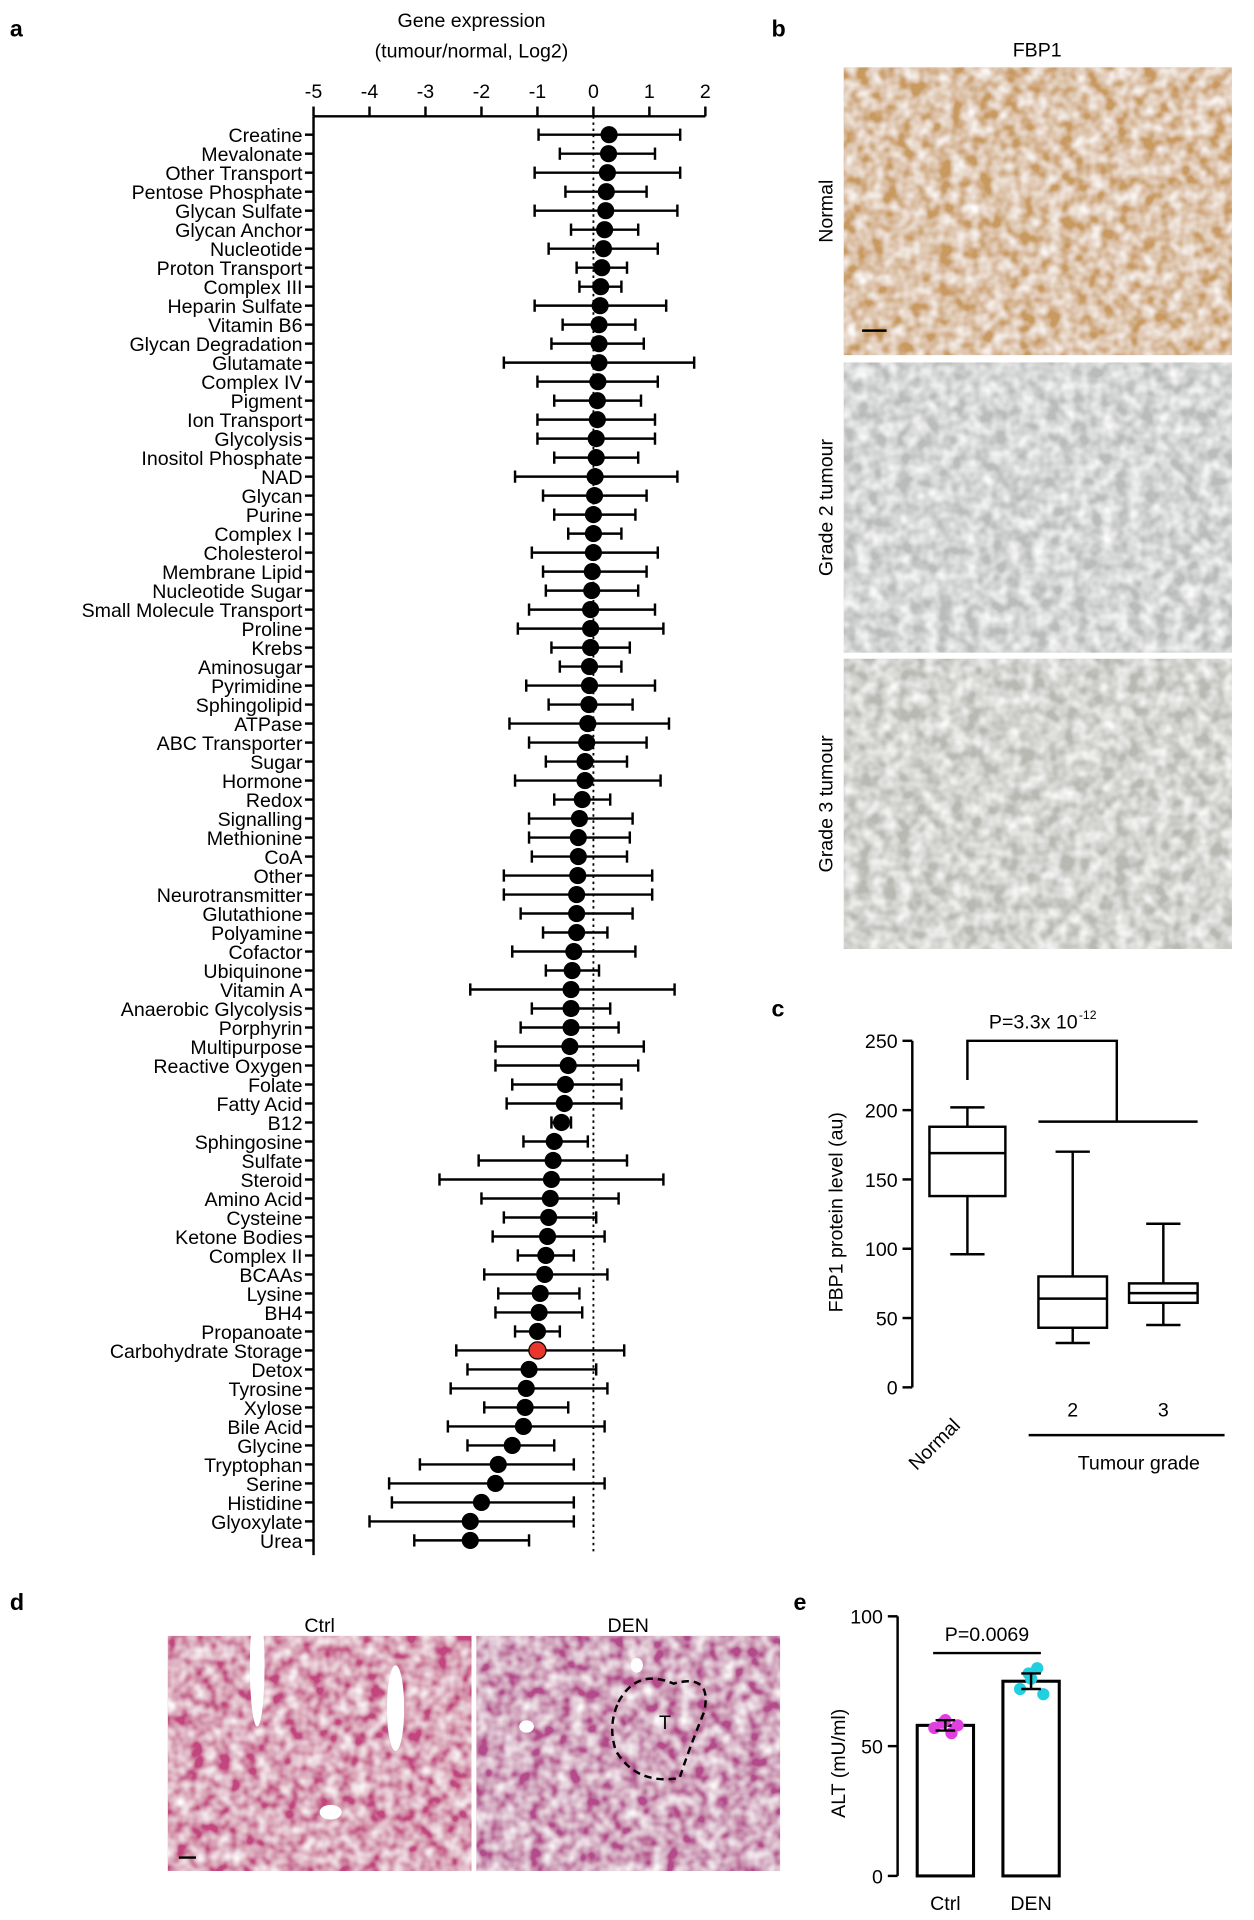 Image resolution: width=1254 pixels, height=1920 pixels. Describe the element at coordinates (837, 1212) in the screenshot. I see `y-axis-label: FBP1 protein level (au)` at that location.